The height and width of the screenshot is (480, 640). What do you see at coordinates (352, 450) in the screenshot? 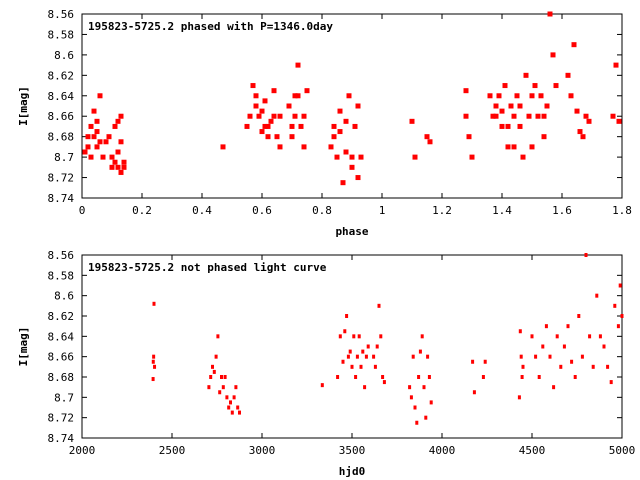
I see `panel2-x-tick-label: 3500` at bounding box center [352, 450].